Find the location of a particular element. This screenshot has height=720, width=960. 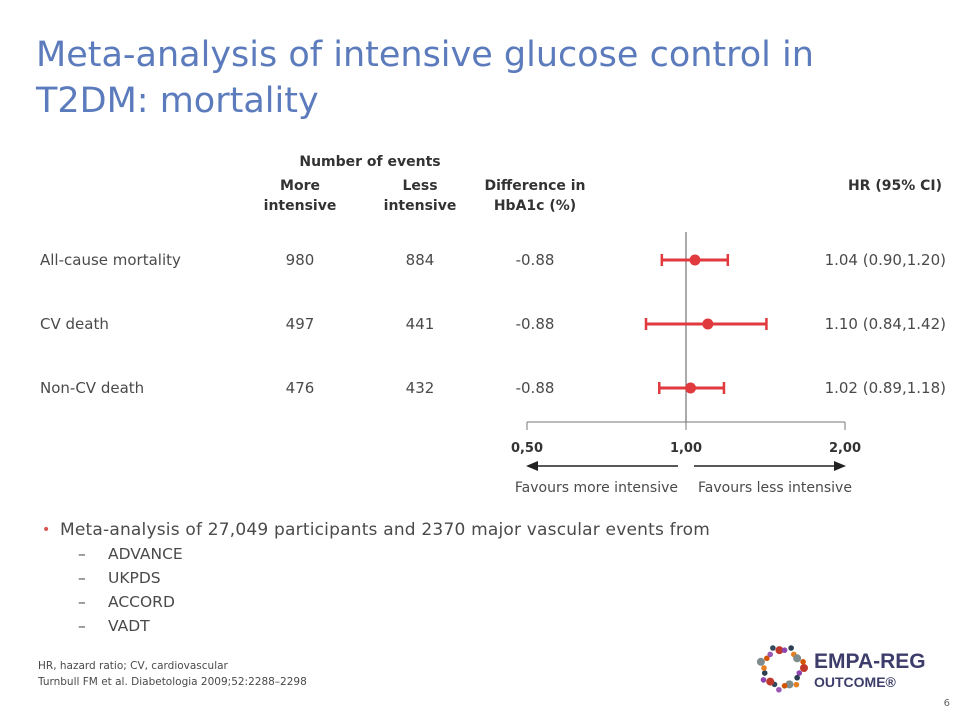

header-less-line1: Less is located at coordinates (420, 186).